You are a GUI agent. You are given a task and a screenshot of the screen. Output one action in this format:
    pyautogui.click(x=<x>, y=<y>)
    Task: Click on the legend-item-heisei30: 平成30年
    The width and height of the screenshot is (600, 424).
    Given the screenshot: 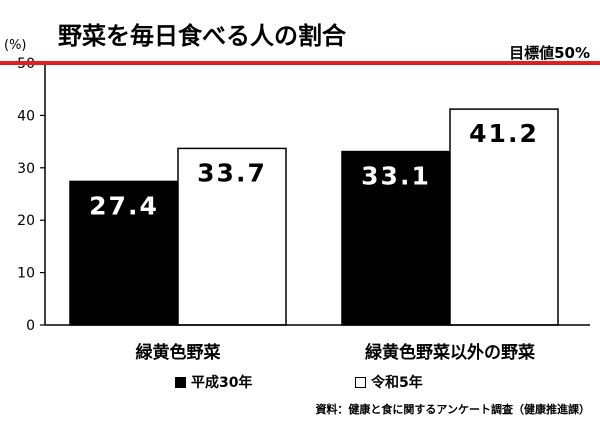 What is the action you would take?
    pyautogui.click(x=213, y=382)
    